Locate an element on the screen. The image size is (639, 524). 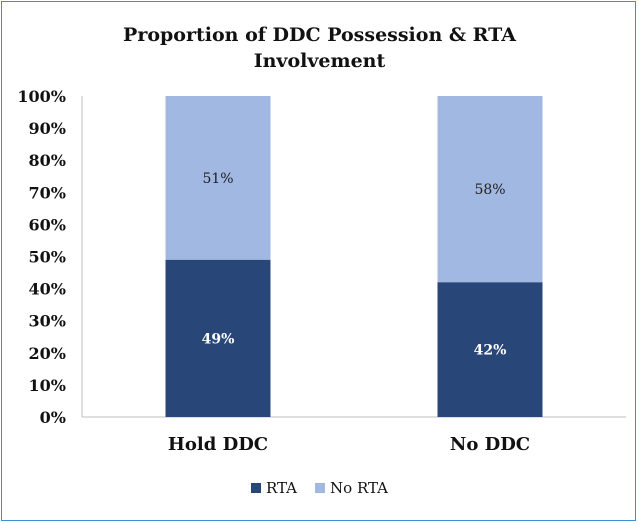
y-tick-label: 0% is located at coordinates (53, 417).